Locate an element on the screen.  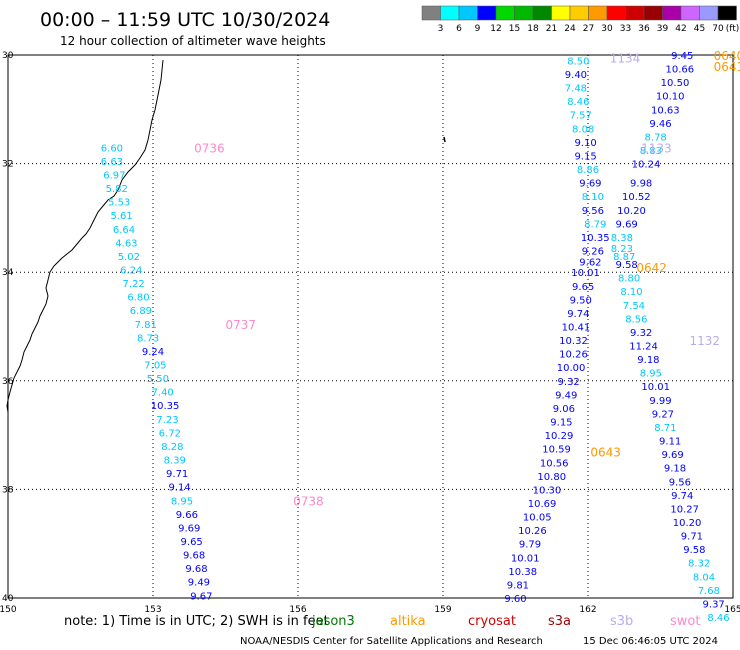
colorbar-label: 15 is located at coordinates (514, 29).